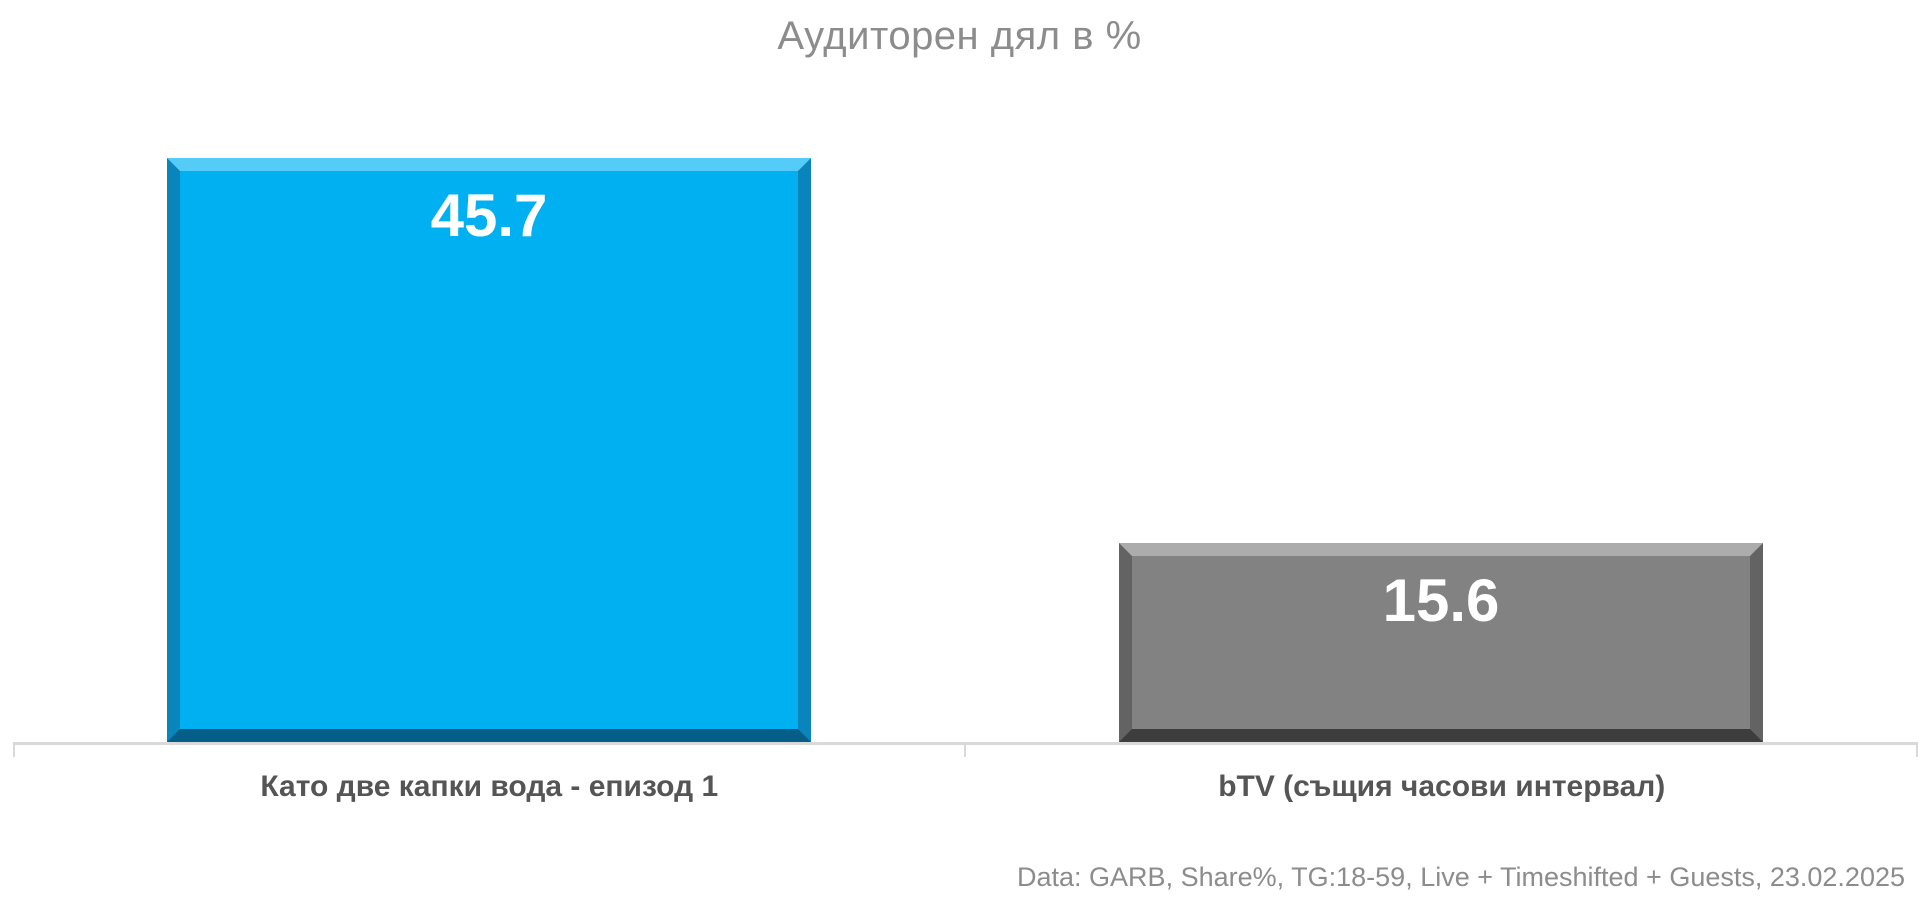  I want to click on bar-value-label-1: 45.7, so click(489, 215).